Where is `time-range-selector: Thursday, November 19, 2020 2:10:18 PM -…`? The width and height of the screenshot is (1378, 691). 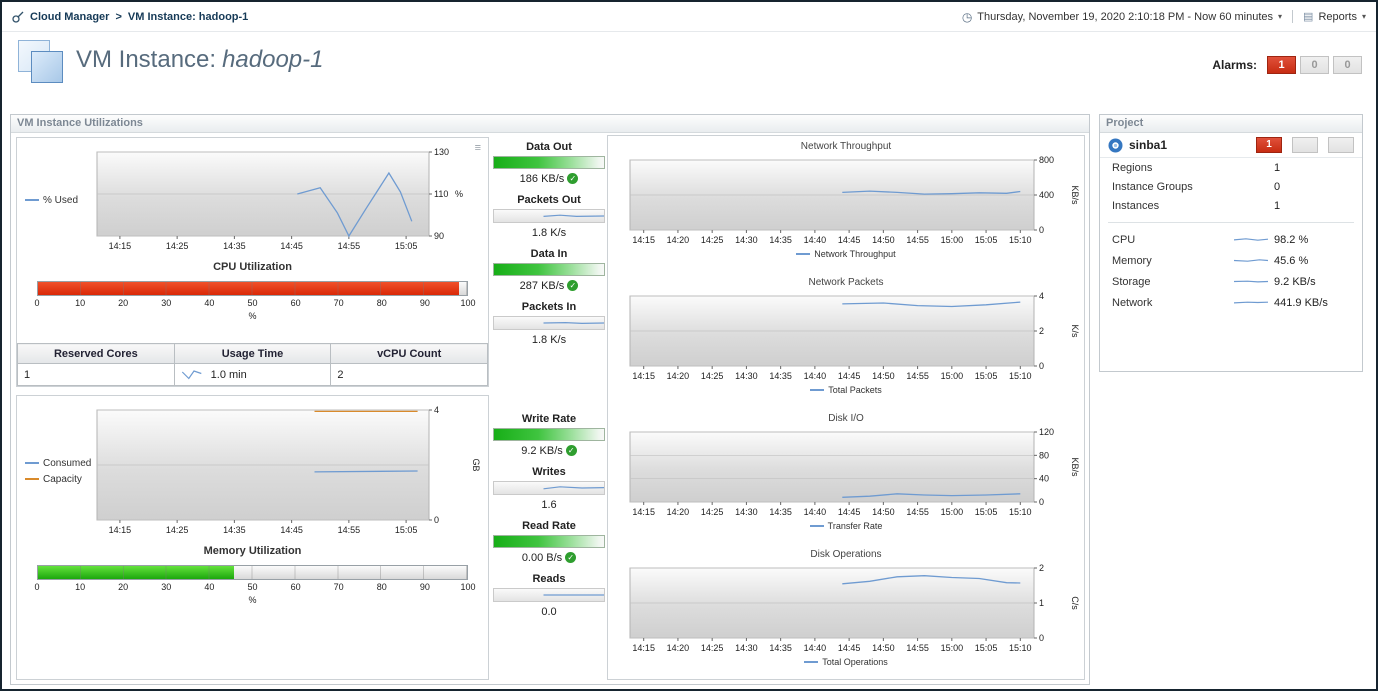 time-range-selector: Thursday, November 19, 2020 2:10:18 PM -… is located at coordinates (1125, 16).